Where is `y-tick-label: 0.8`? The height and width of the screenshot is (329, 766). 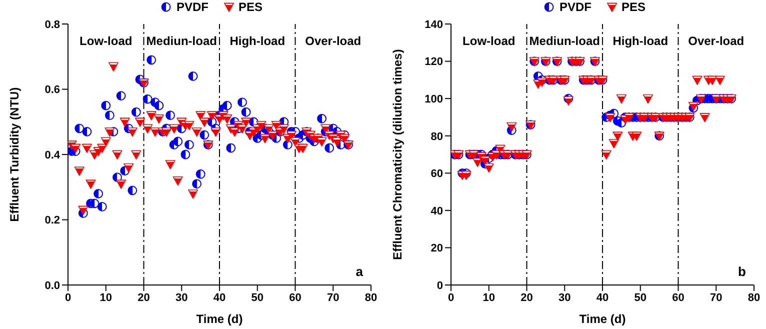 y-tick-label: 0.8 is located at coordinates (52, 24).